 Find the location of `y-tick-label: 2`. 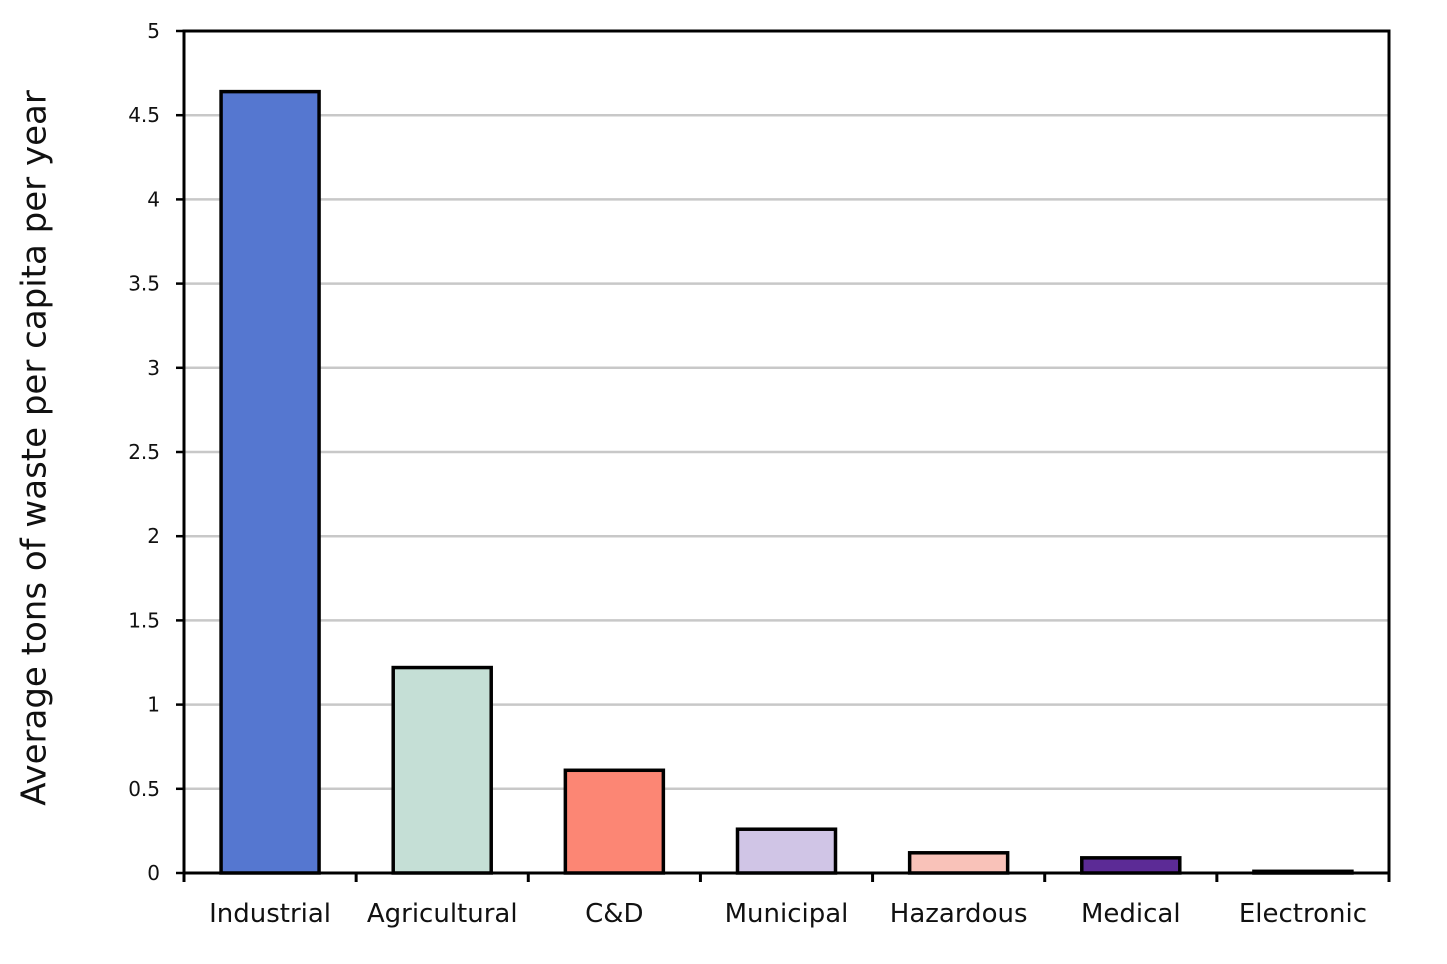

y-tick-label: 2 is located at coordinates (153, 536).